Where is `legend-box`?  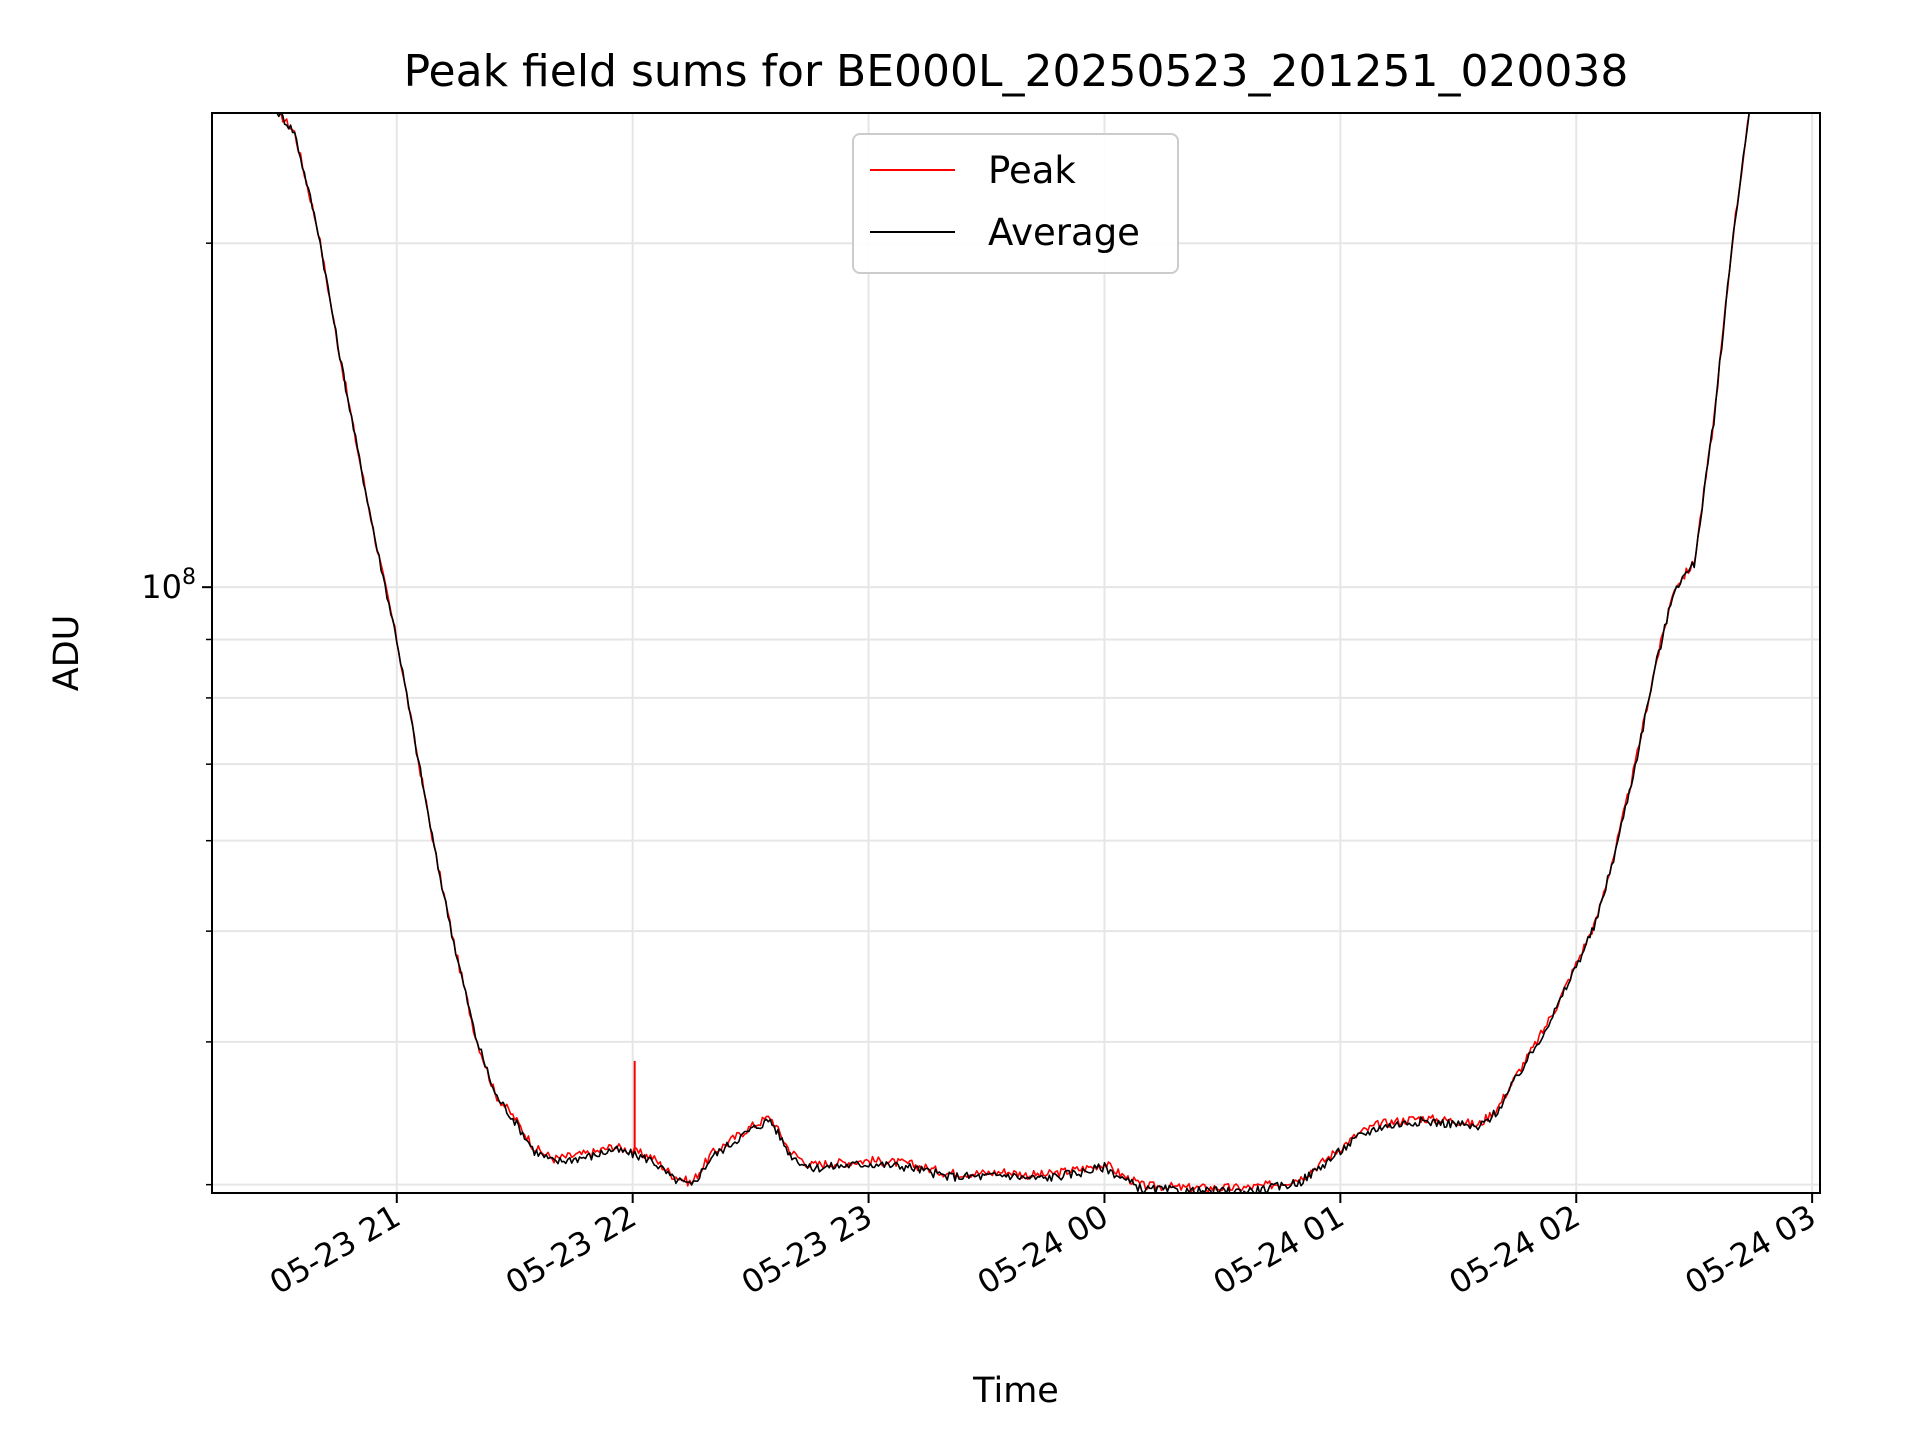 legend-box is located at coordinates (1015, 203).